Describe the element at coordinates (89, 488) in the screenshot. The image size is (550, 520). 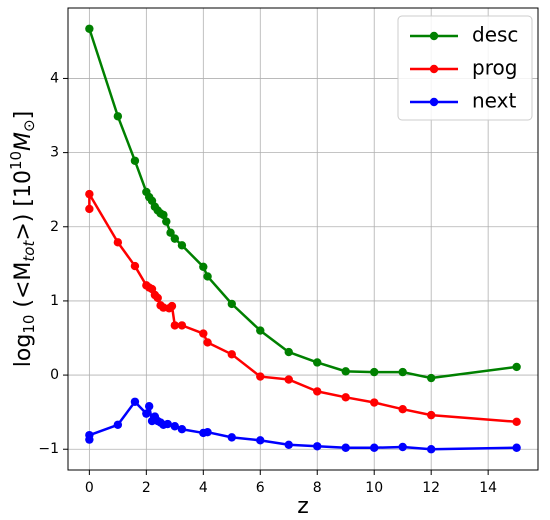
I see `x-tick-label: 0` at that location.